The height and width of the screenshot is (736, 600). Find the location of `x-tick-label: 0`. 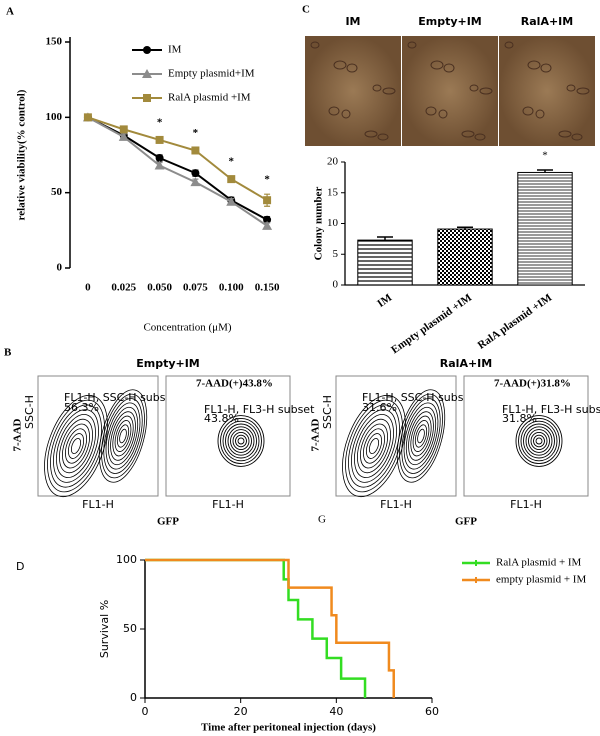

x-tick-label: 0 is located at coordinates (88, 288).